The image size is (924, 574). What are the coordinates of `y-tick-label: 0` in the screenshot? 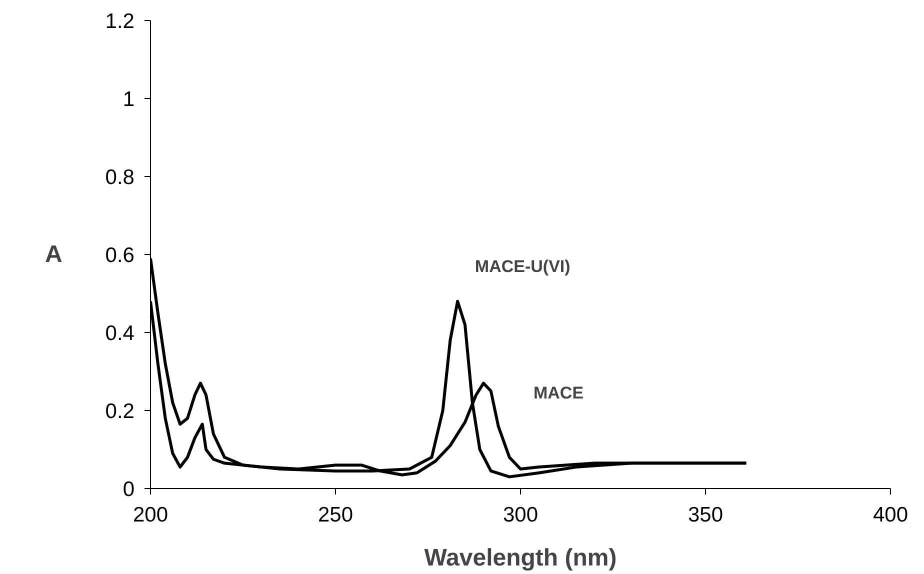 It's located at (128, 489).